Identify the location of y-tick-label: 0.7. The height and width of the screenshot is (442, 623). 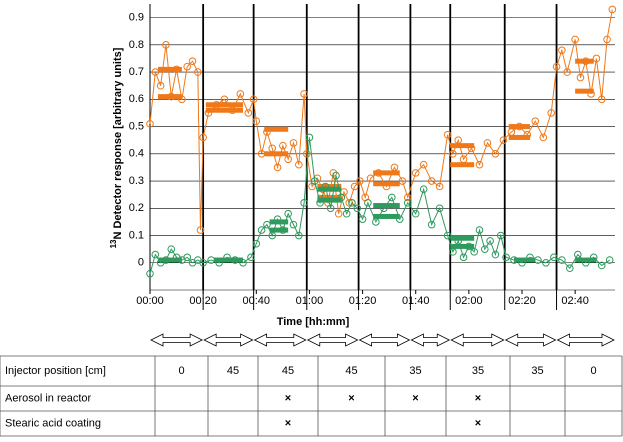
(136, 72).